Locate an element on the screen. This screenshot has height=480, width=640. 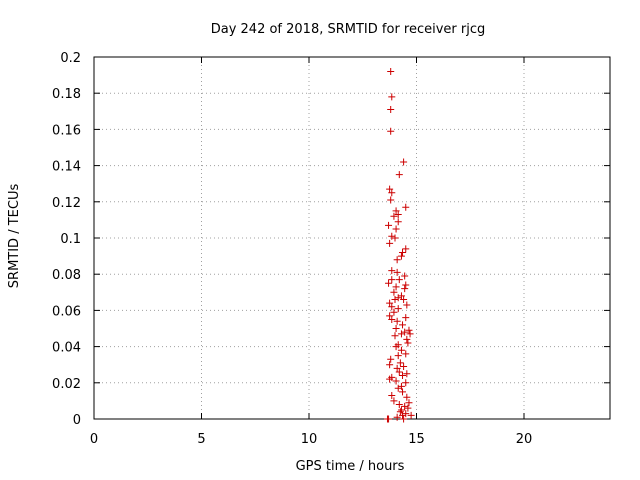
y-tick-label: 0.04 is located at coordinates (66, 348).